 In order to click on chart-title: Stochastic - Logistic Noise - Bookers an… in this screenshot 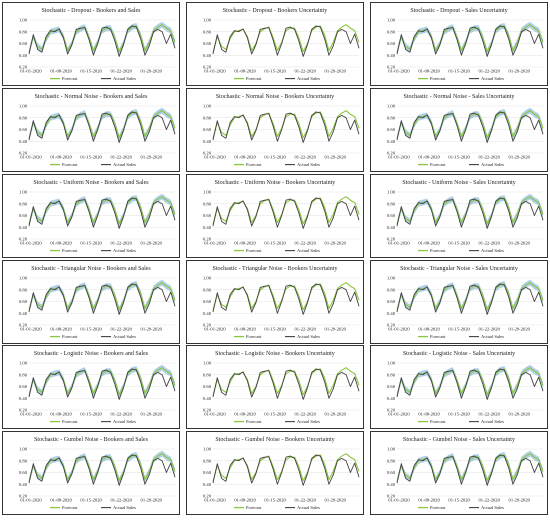, I will do `click(91, 354)`.